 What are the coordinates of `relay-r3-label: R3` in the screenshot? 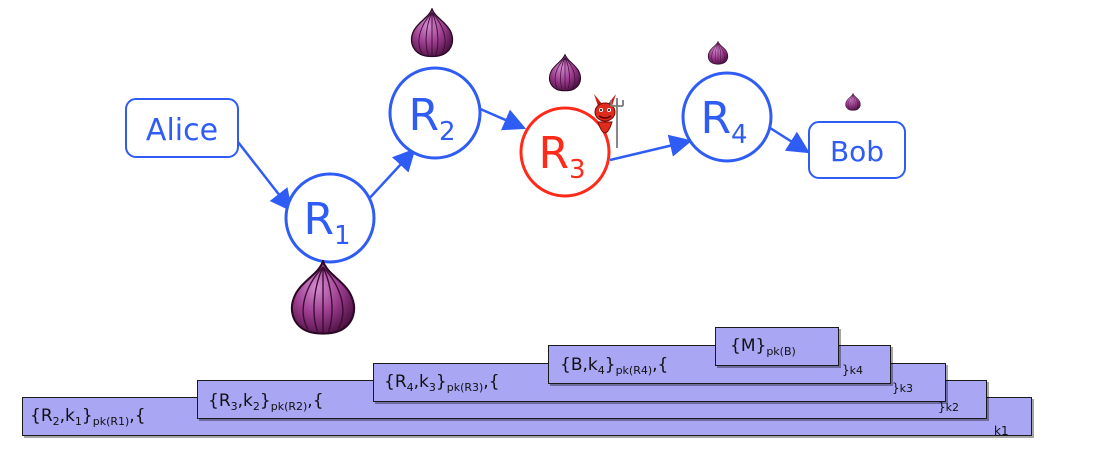 It's located at (561, 156).